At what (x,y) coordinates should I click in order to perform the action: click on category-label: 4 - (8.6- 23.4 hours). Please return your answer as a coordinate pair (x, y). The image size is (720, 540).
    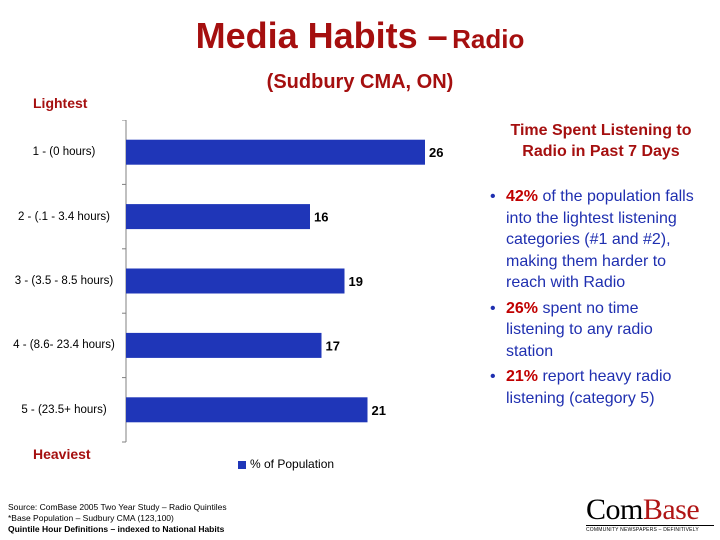
    Looking at the image, I should click on (64, 345).